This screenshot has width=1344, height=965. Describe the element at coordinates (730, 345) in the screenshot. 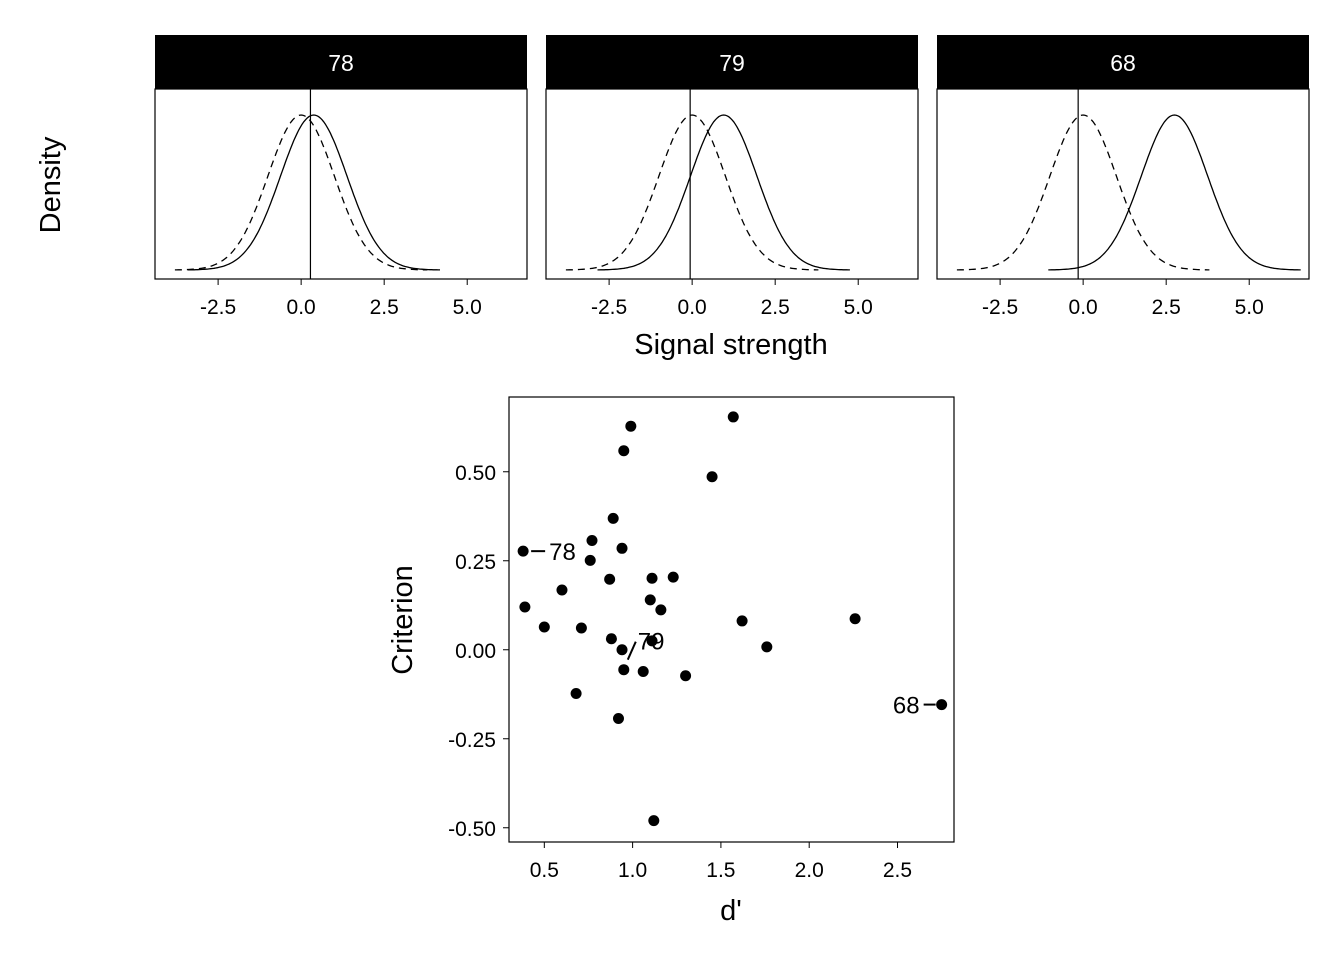

I see `x-axis-title: Signal strength` at that location.